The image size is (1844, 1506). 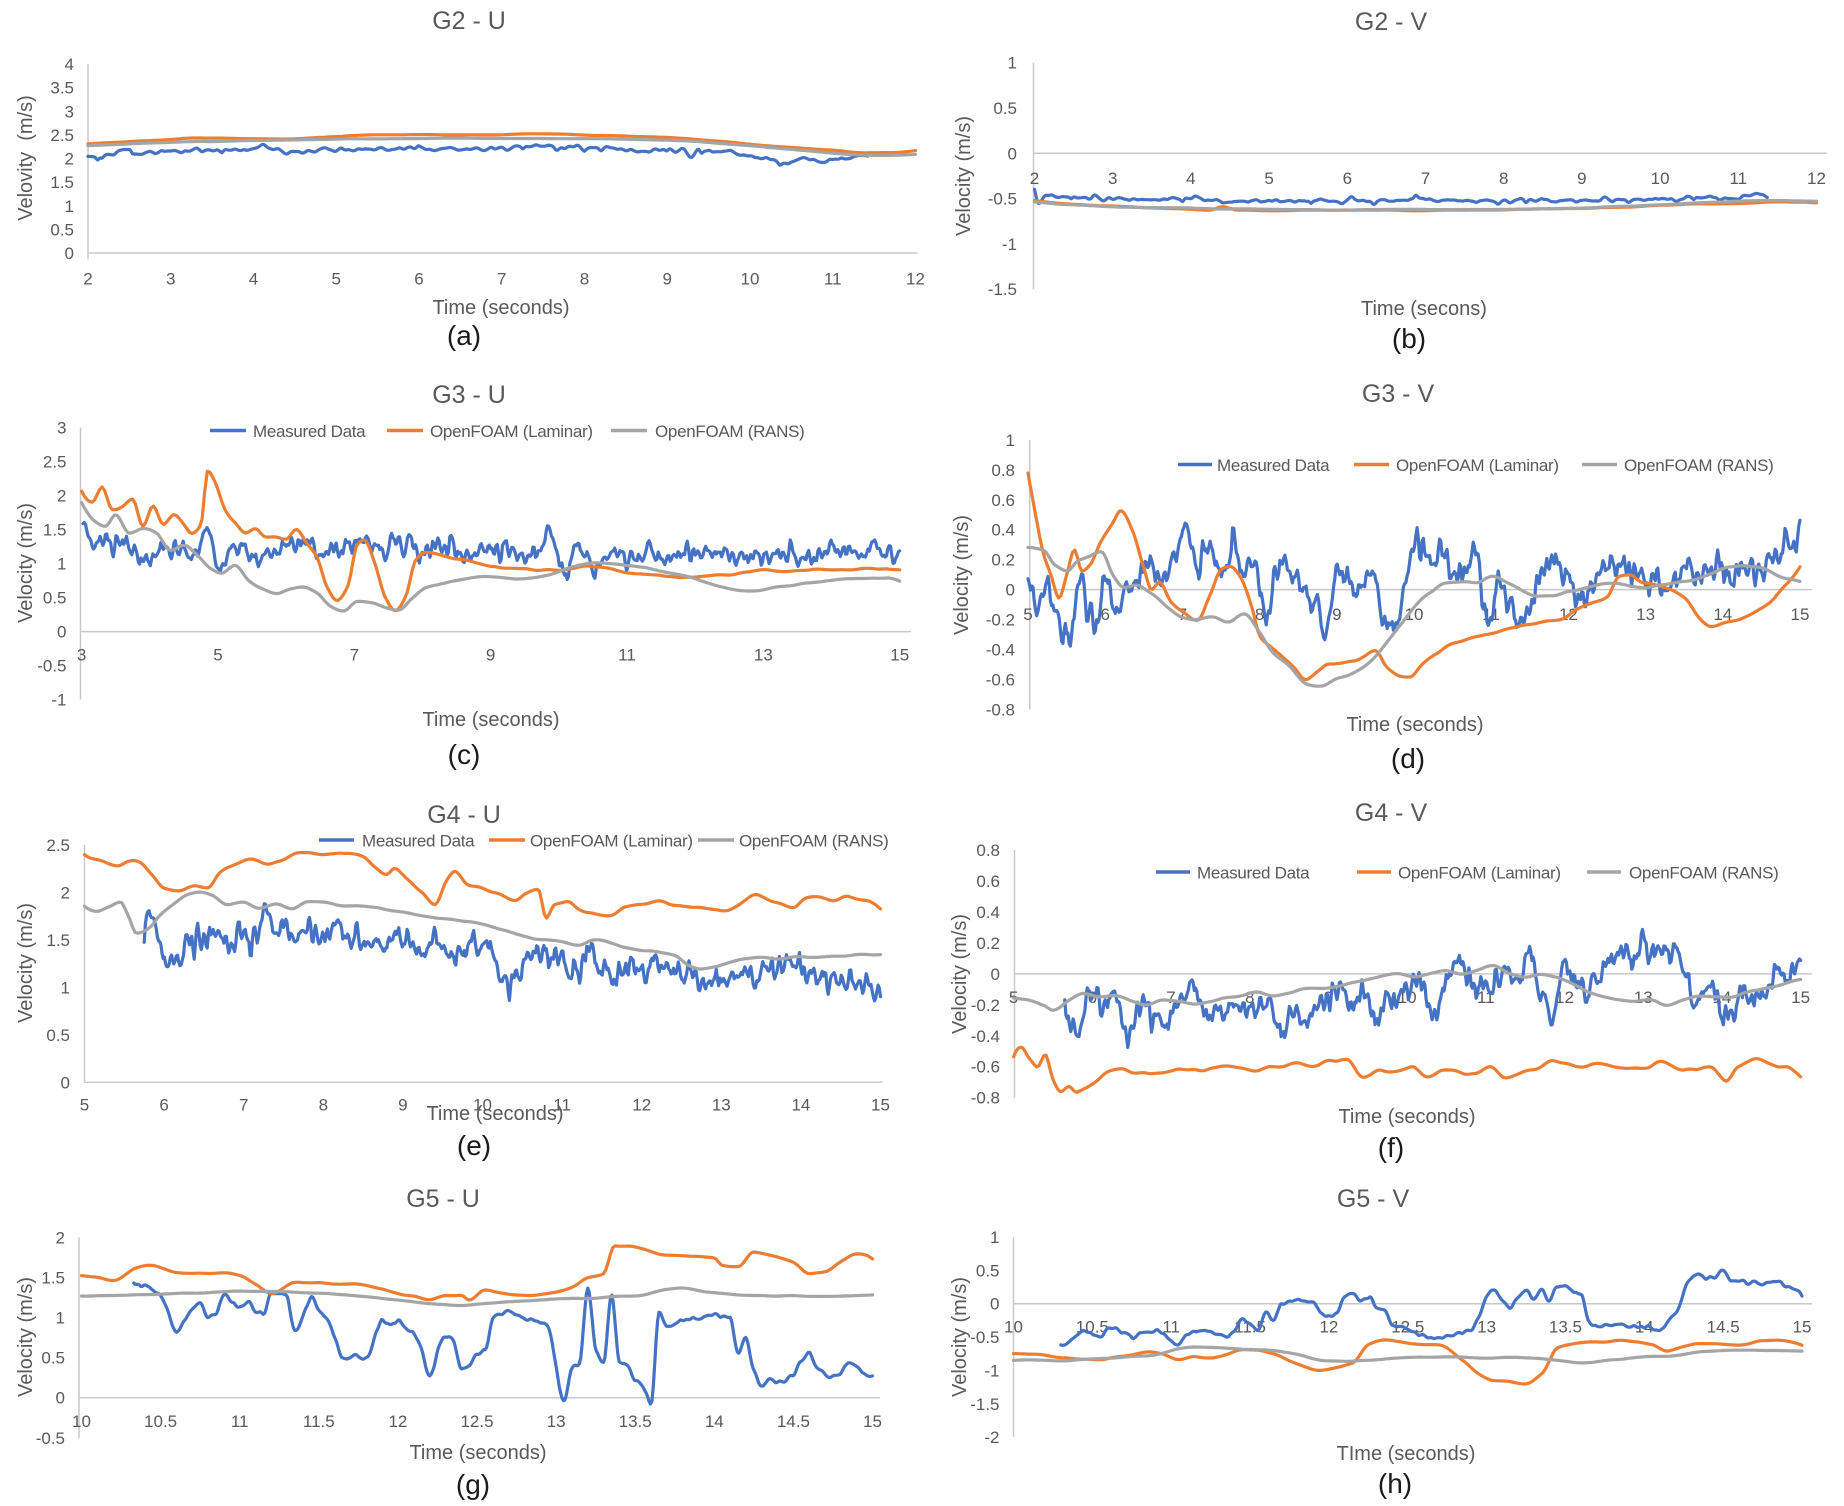 What do you see at coordinates (1406, 1454) in the screenshot?
I see `svg-text: TIme (seconds)` at bounding box center [1406, 1454].